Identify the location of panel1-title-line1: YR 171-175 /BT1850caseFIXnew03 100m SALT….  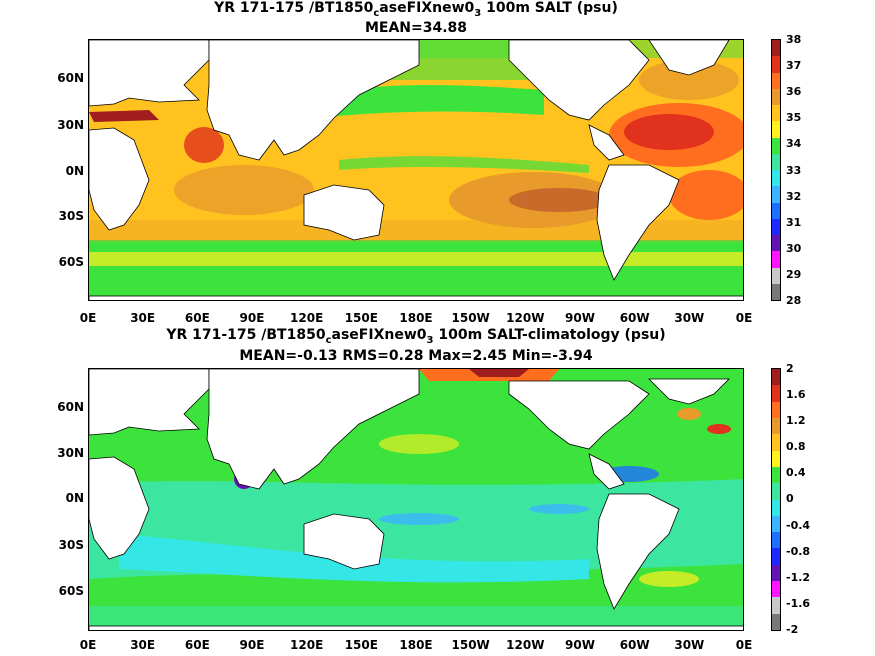
(416, 11).